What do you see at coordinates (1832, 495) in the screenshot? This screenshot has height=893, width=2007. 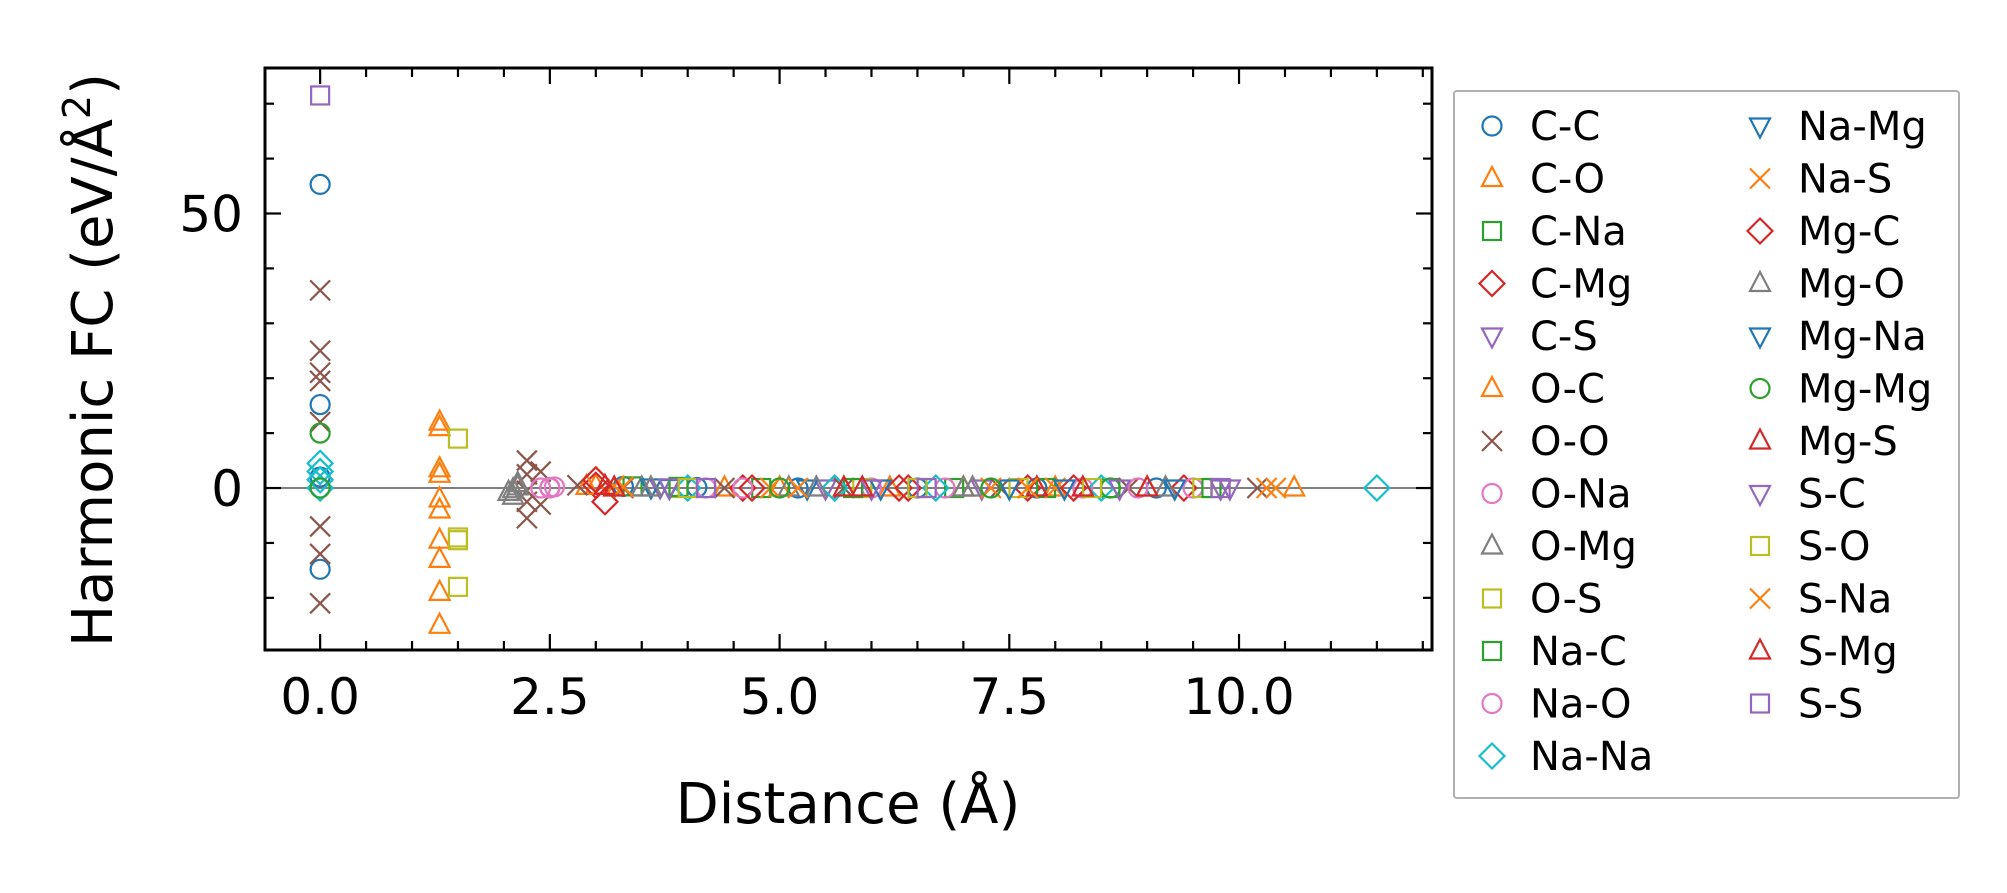 I see `legend-label: S-C` at bounding box center [1832, 495].